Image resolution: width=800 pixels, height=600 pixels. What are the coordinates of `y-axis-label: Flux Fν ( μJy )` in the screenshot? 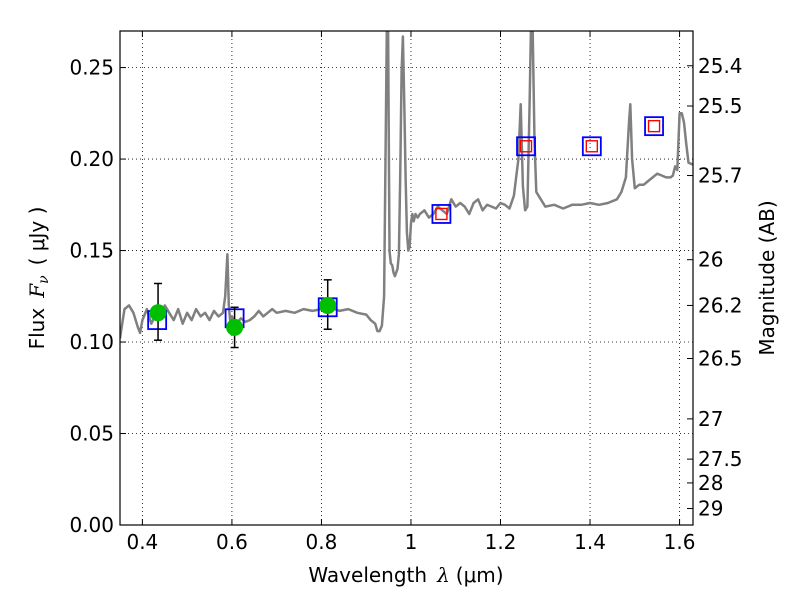 It's located at (38, 278).